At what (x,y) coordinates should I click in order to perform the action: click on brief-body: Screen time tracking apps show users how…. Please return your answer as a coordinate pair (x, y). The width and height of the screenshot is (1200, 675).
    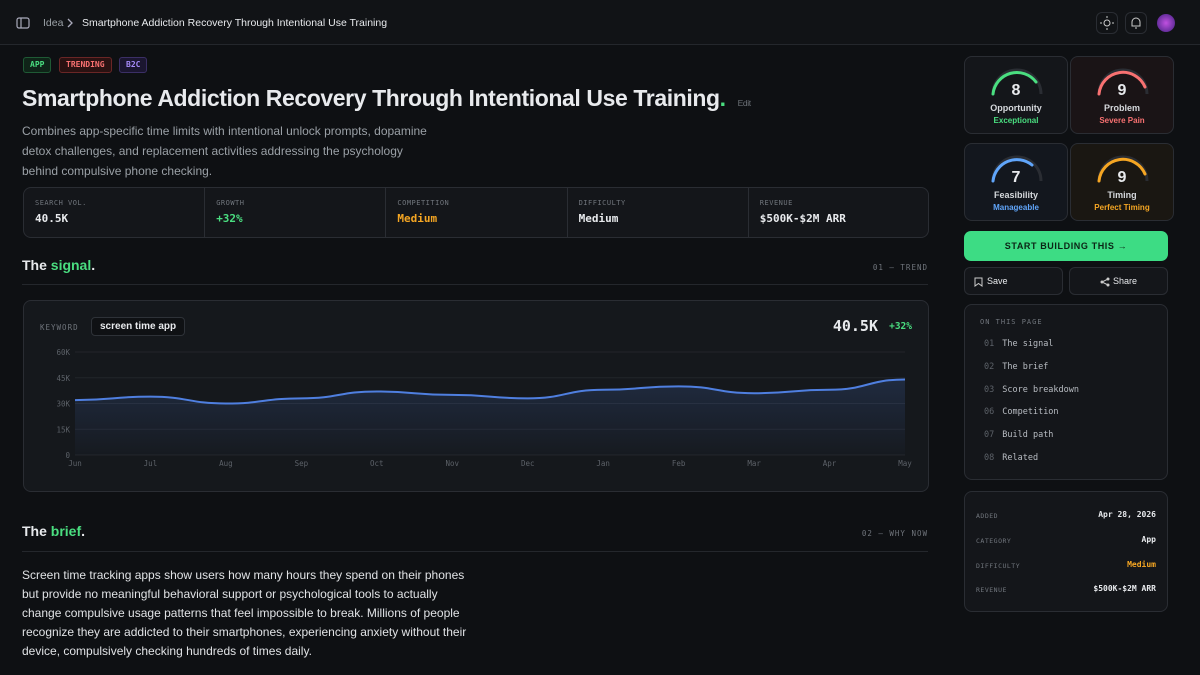
    Looking at the image, I should click on (244, 613).